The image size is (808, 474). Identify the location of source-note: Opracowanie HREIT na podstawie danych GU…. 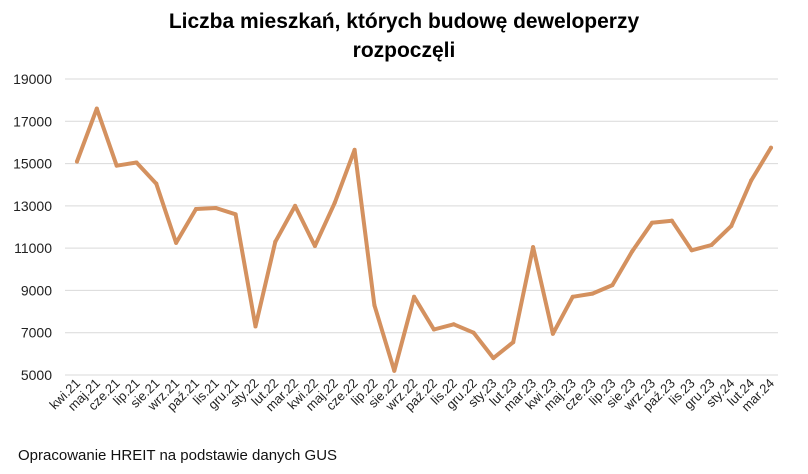
(178, 455).